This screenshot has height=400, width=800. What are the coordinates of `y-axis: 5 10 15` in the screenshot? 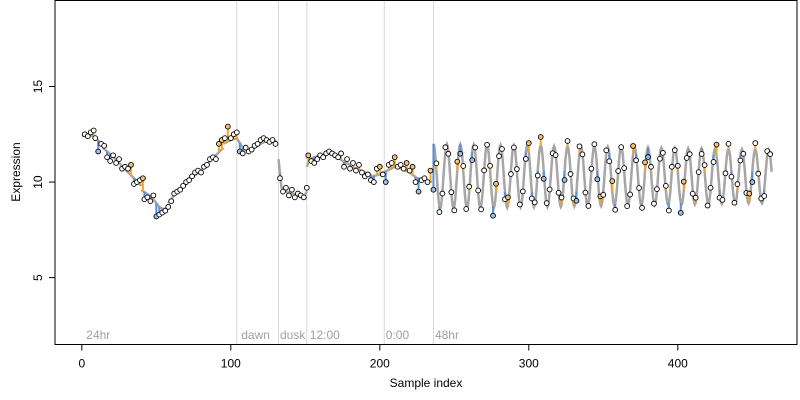 It's located at (43, 180).